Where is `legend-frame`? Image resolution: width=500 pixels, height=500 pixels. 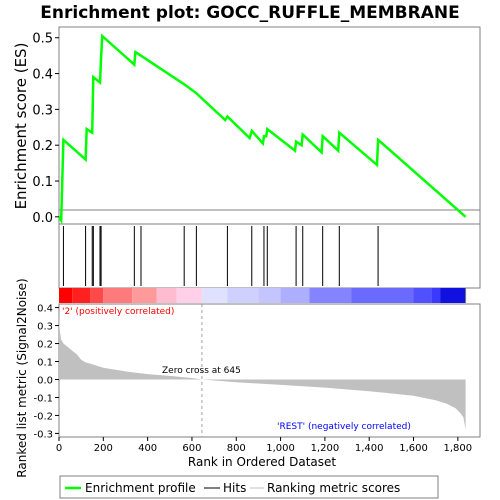
legend-frame is located at coordinates (249, 487).